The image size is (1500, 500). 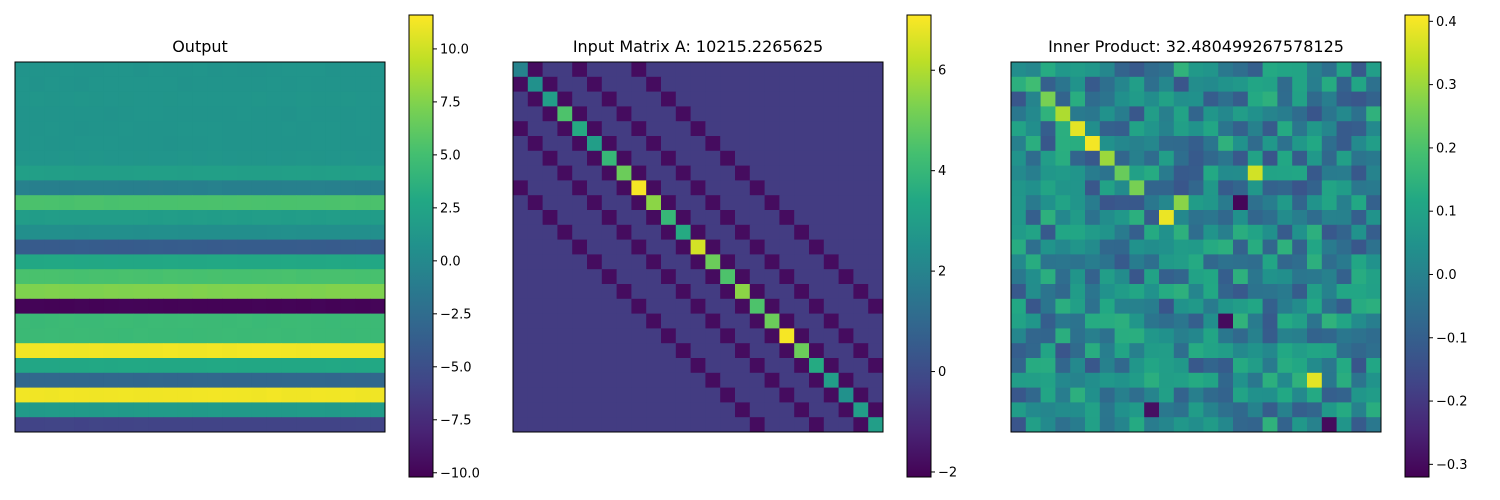 I want to click on colorbar-tick-label: −0.3, so click(x=1452, y=465).